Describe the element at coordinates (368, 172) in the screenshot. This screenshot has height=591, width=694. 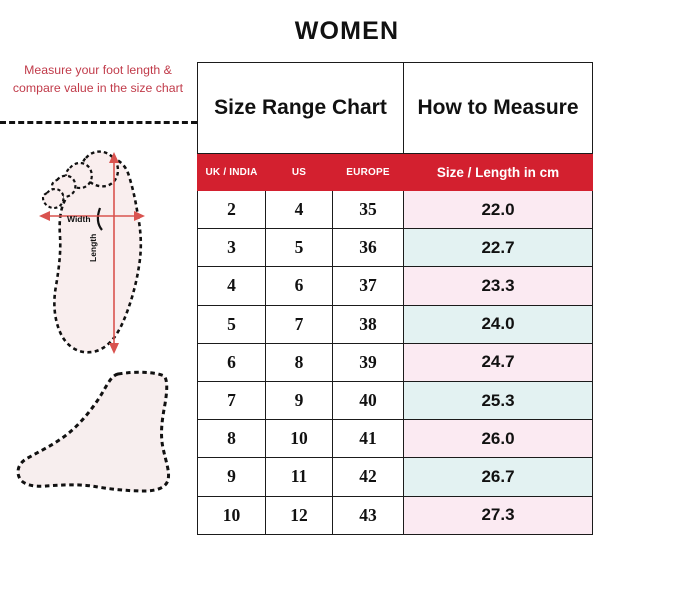
I see `column-header-europe: EUROPE` at that location.